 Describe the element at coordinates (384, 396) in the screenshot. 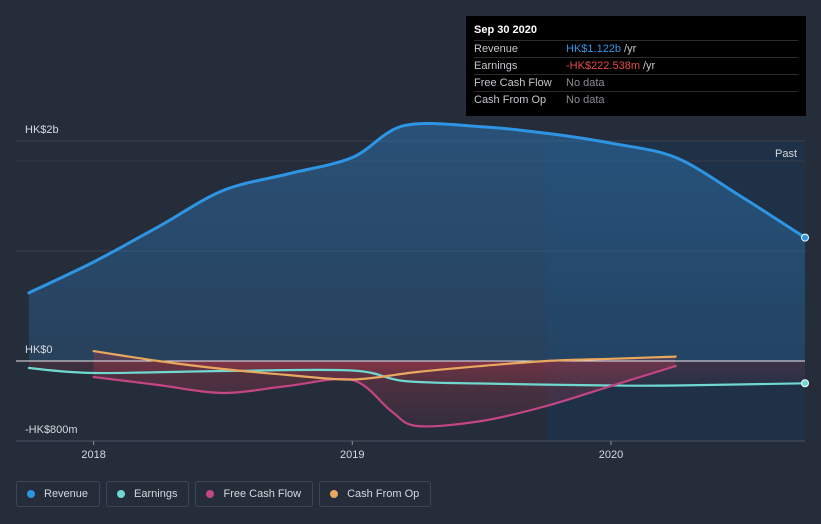

I see `series-line-free-cash-flow` at that location.